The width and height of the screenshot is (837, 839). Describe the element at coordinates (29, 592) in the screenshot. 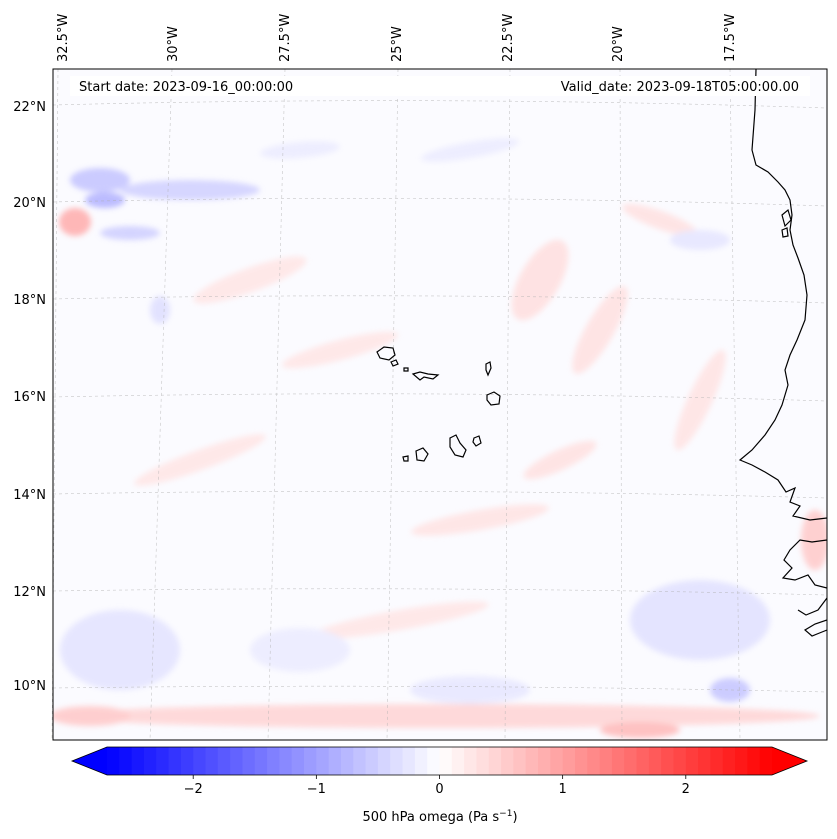

I see `lat-label: 12°N` at that location.